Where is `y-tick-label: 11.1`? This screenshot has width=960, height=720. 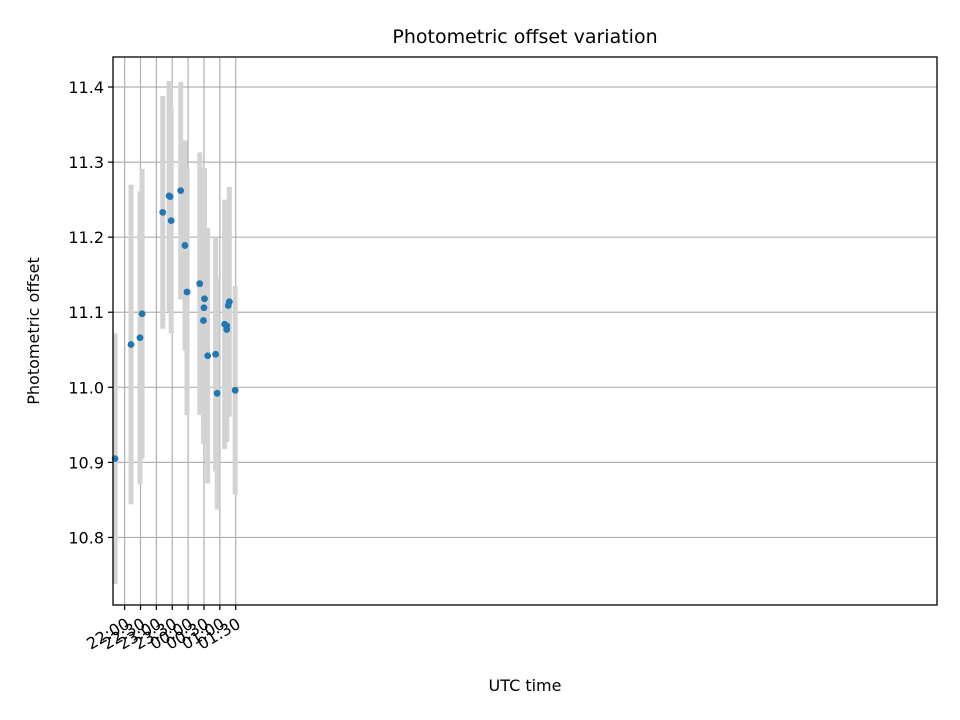
y-tick-label: 11.1 is located at coordinates (86, 312).